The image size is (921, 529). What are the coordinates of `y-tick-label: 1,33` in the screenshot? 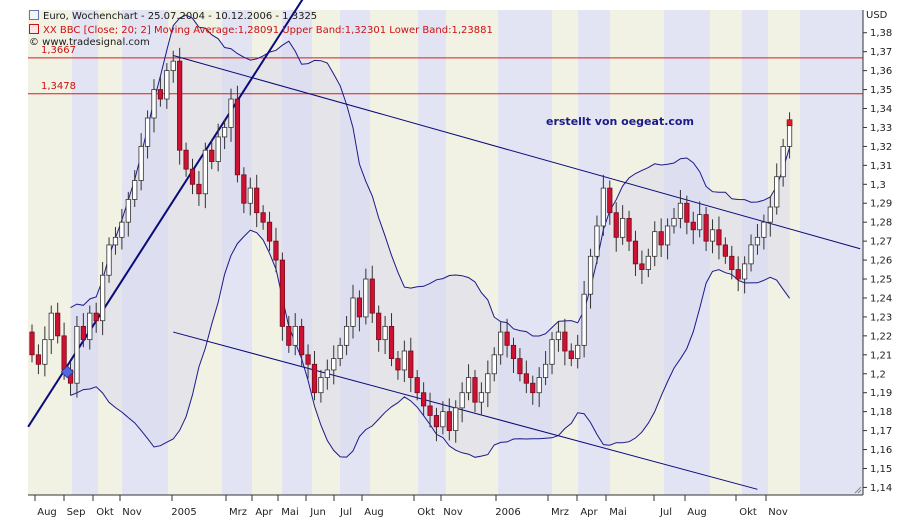 It's located at (881, 128).